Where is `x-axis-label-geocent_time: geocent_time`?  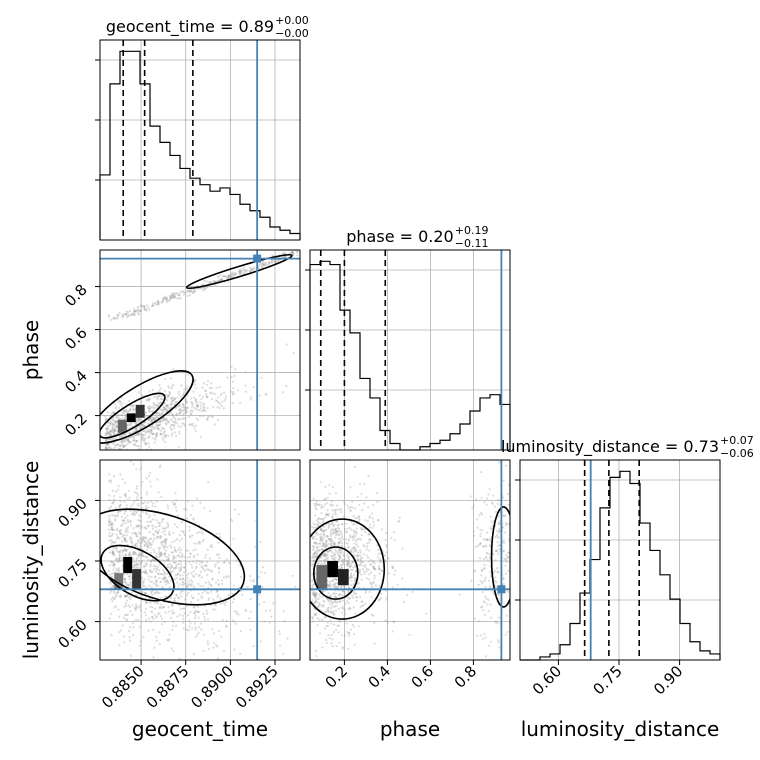
x-axis-label-geocent_time: geocent_time is located at coordinates (200, 729).